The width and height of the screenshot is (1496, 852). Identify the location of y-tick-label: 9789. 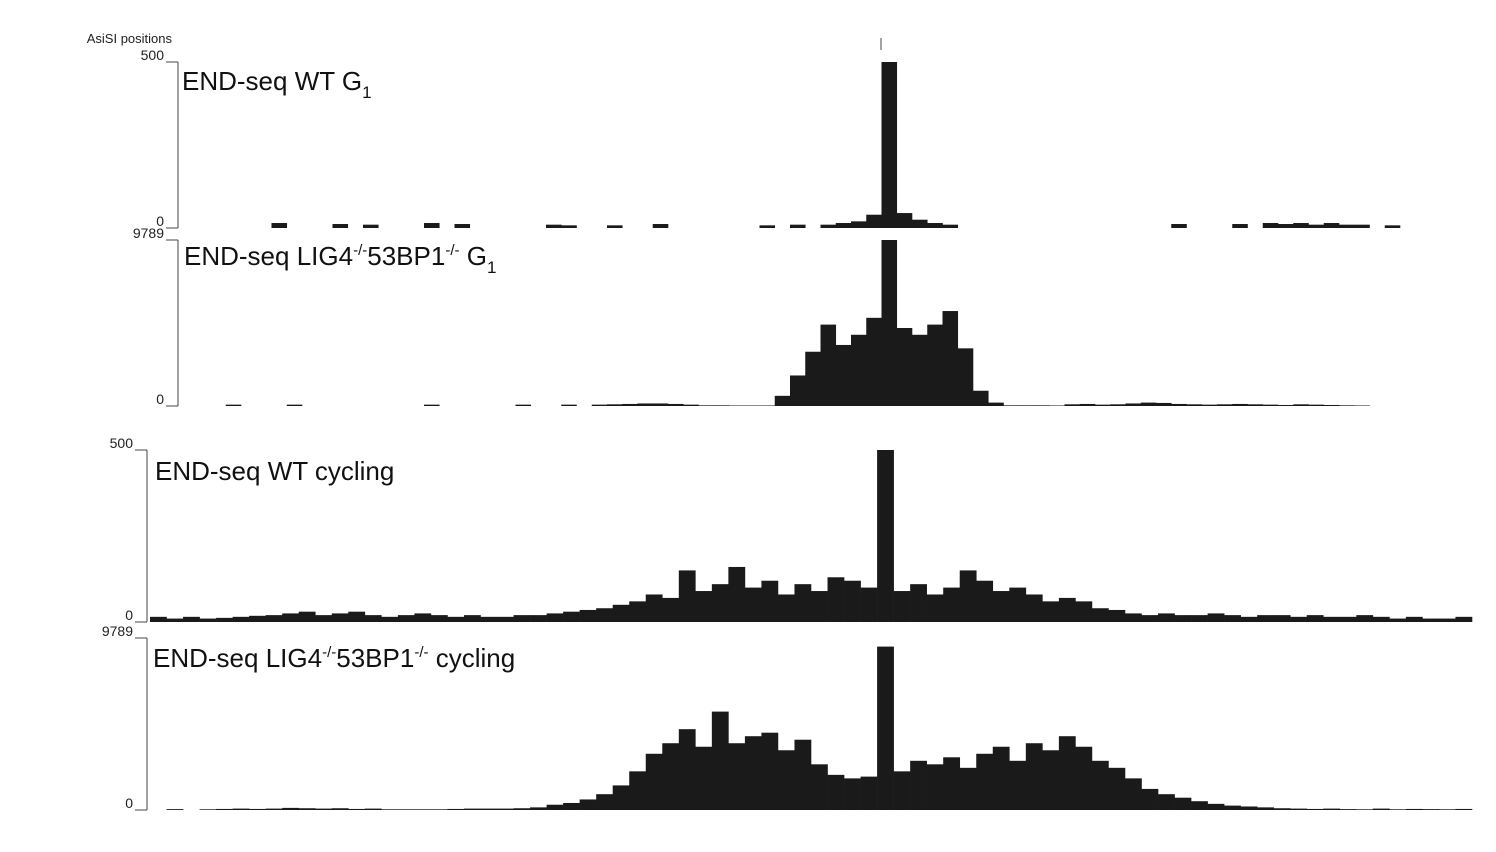
(148, 233).